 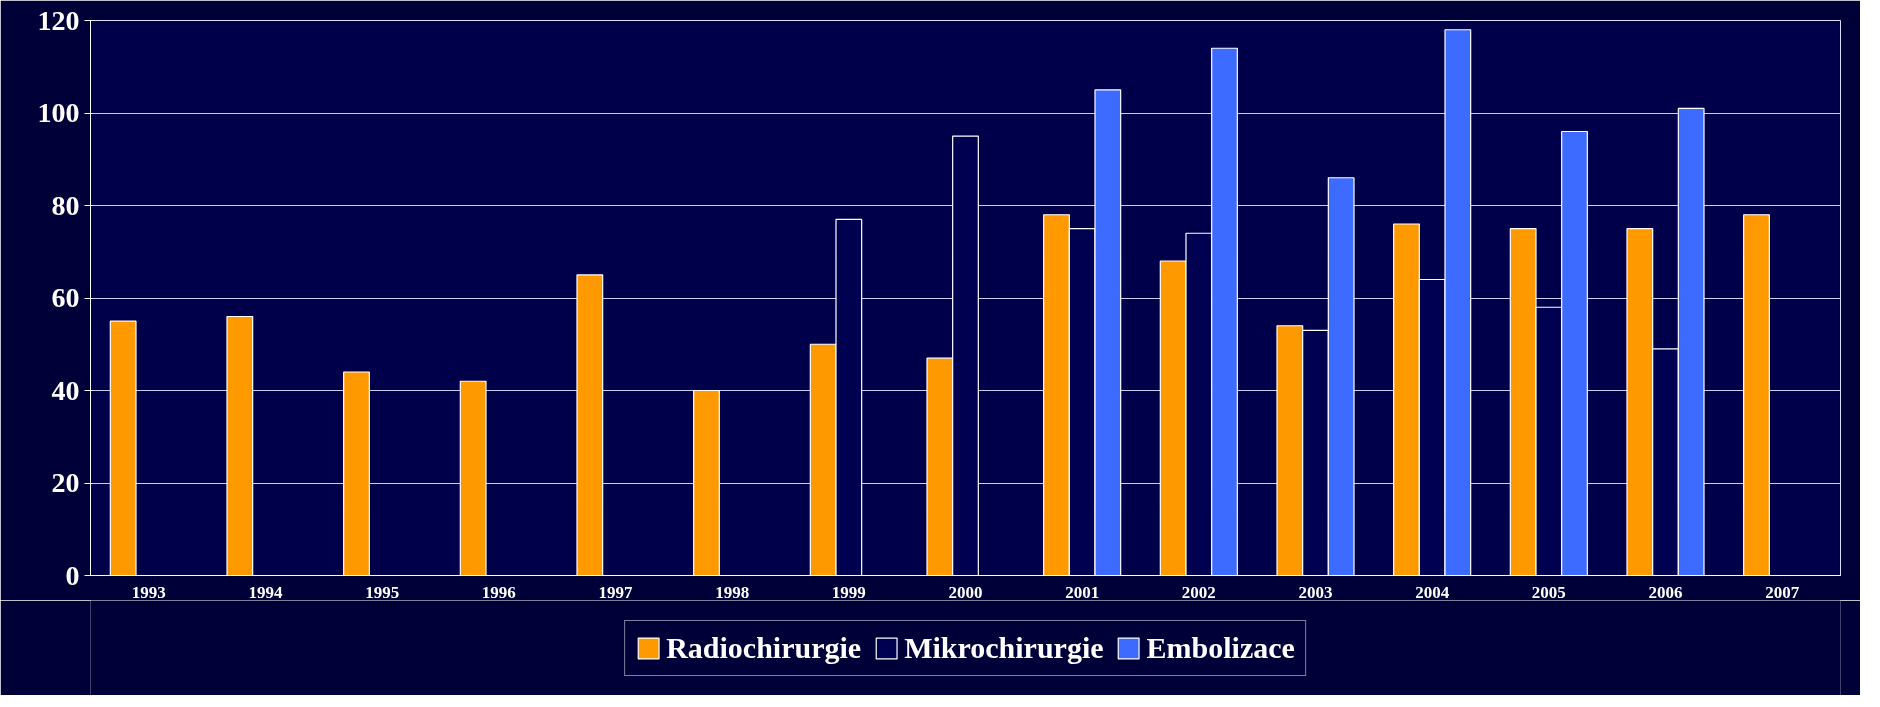 I want to click on y-tick-label: 60, so click(x=65, y=297).